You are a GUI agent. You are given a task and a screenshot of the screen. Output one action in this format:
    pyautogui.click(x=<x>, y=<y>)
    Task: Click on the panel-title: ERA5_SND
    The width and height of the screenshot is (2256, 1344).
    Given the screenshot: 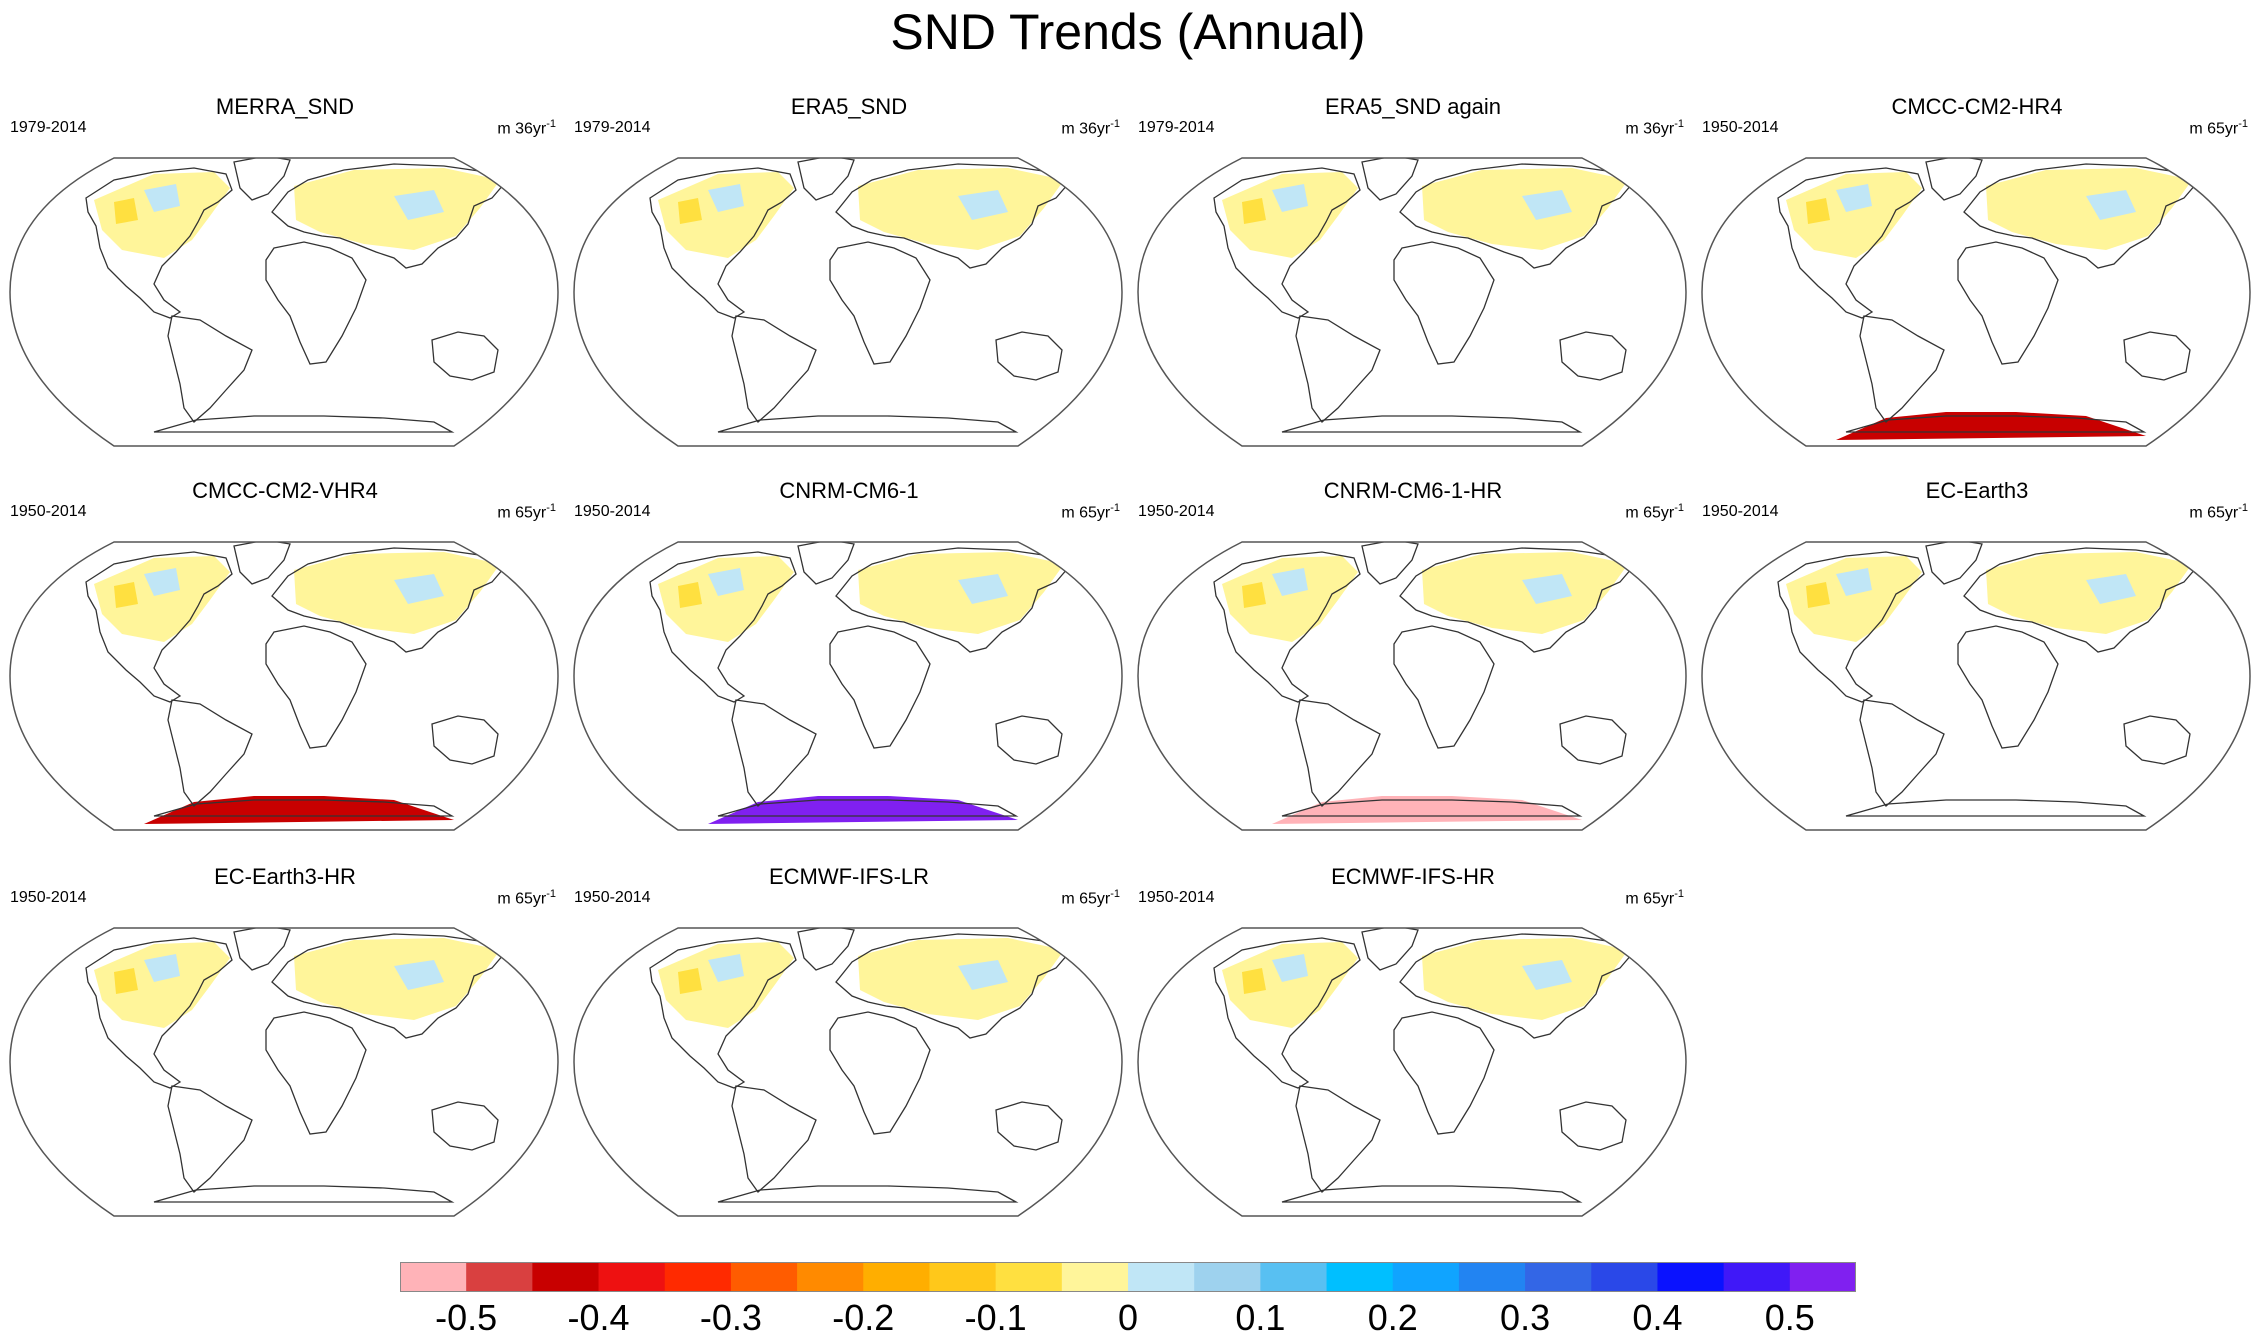 What is the action you would take?
    pyautogui.click(x=849, y=106)
    